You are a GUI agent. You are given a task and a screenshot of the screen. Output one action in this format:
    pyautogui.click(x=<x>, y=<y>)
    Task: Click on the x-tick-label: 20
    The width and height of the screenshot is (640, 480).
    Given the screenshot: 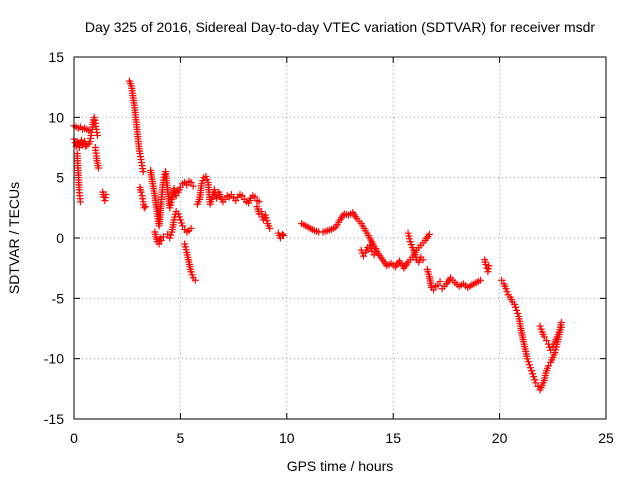 What is the action you would take?
    pyautogui.click(x=500, y=438)
    